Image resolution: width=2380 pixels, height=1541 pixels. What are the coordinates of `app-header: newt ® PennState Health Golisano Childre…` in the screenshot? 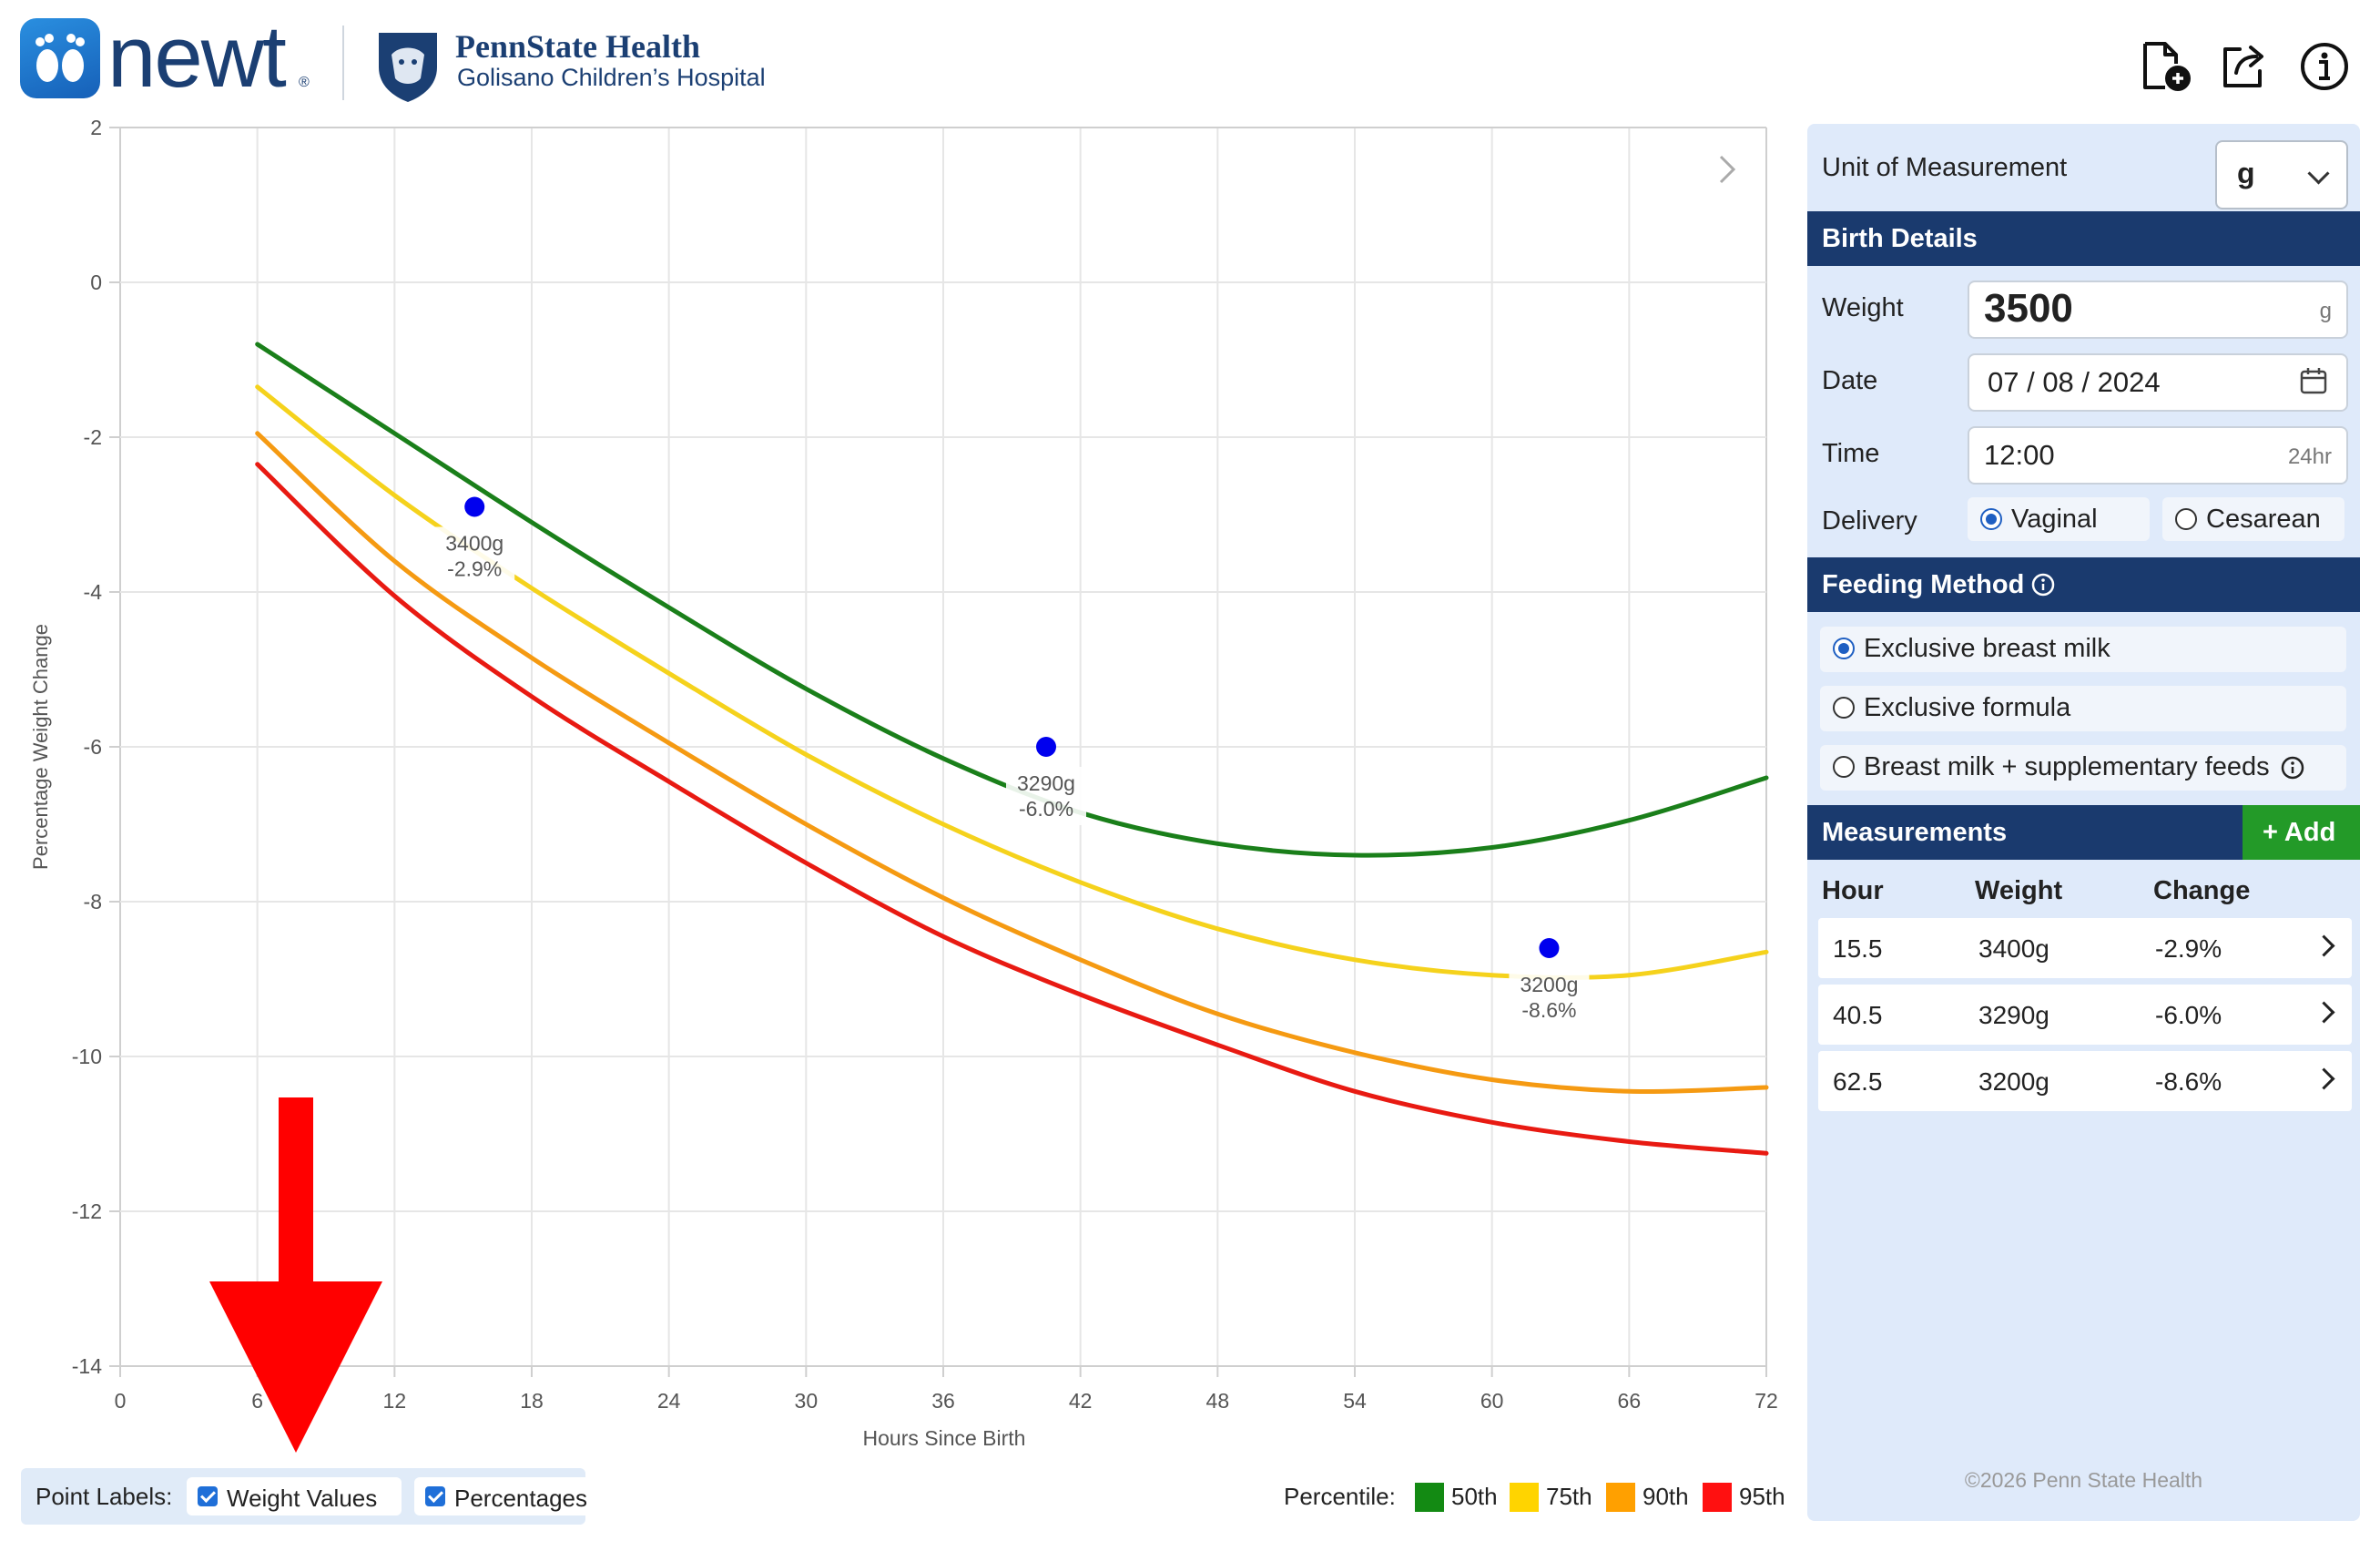 It's located at (1190, 59).